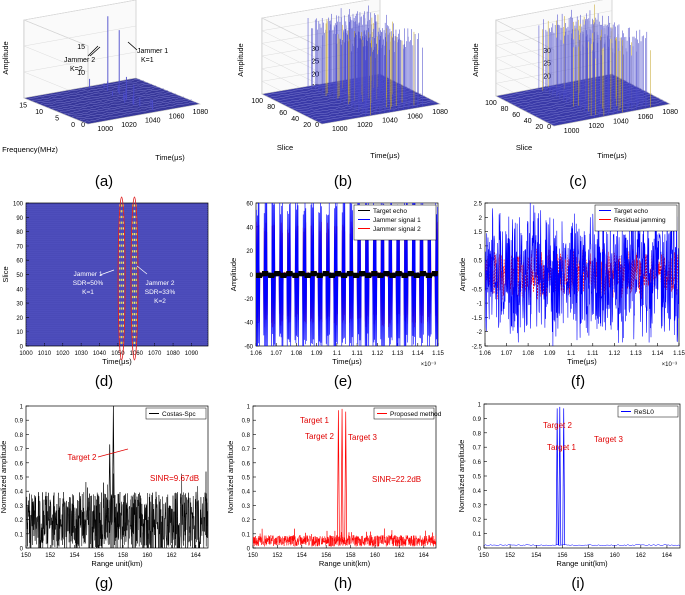 The width and height of the screenshot is (685, 595). Describe the element at coordinates (593, 354) in the screenshot. I see `x-tick-label: 1.11` at that location.